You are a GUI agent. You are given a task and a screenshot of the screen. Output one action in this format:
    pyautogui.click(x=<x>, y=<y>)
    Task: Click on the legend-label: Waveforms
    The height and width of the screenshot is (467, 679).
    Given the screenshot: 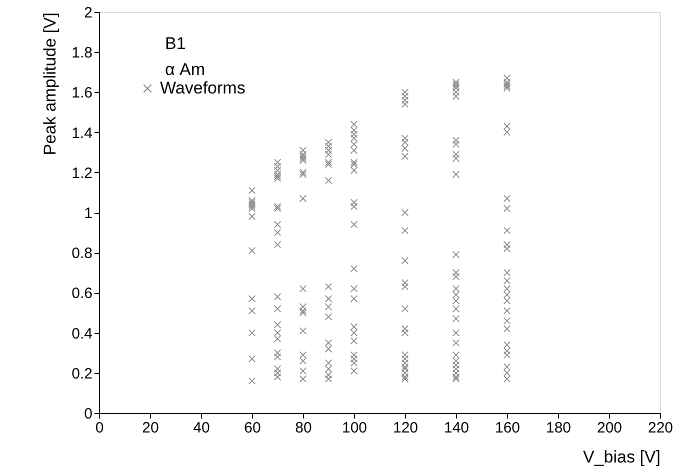 What is the action you would take?
    pyautogui.click(x=203, y=88)
    